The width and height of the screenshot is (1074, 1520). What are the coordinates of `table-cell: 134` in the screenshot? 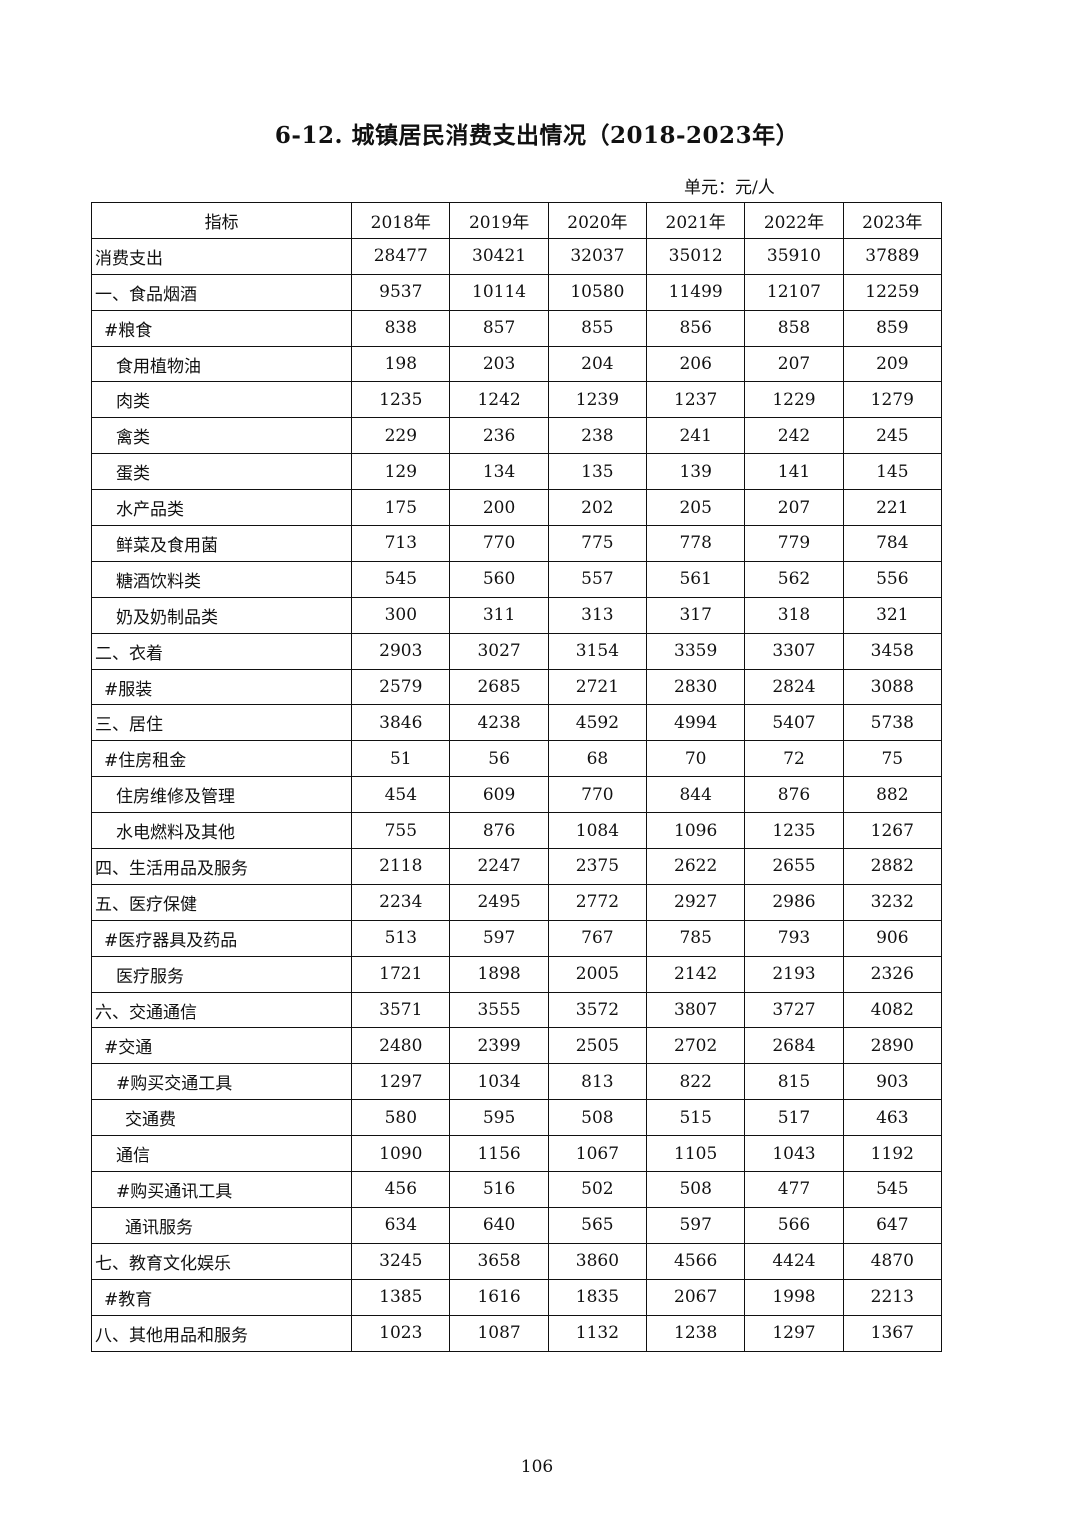 It's located at (499, 472).